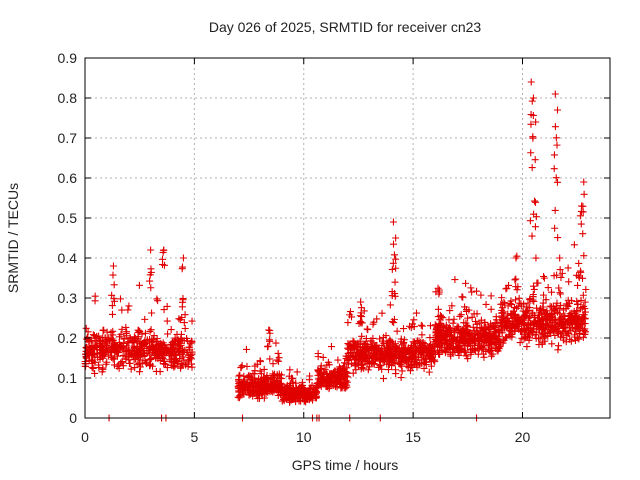 This screenshot has width=640, height=480. Describe the element at coordinates (68, 178) in the screenshot. I see `y-tick-label: 0.6` at that location.